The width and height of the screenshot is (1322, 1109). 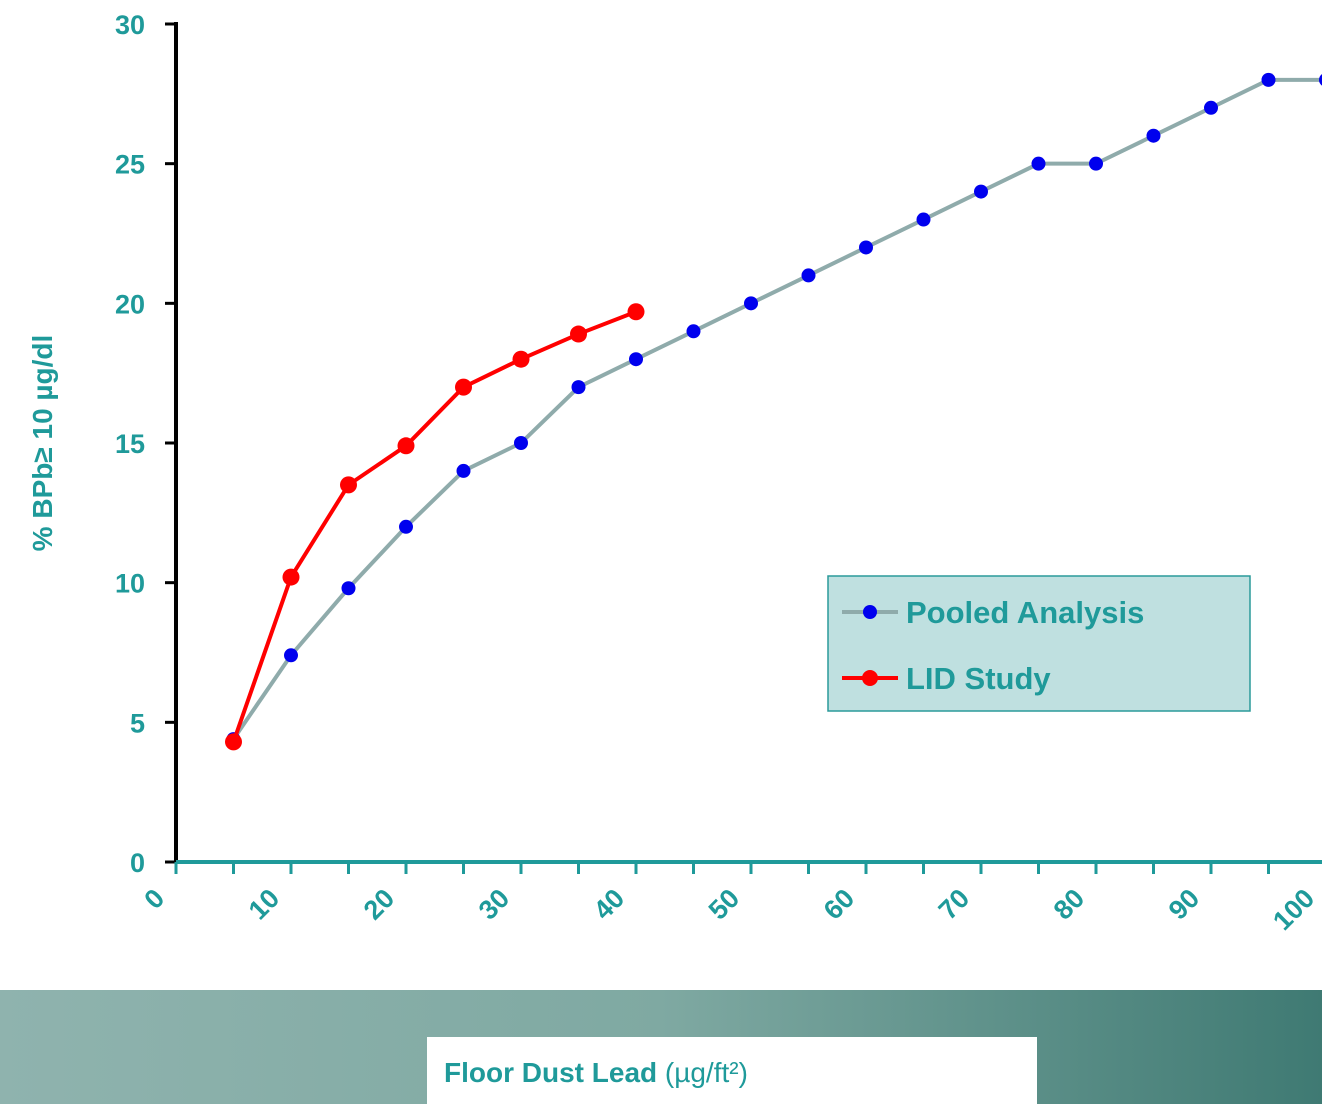 What do you see at coordinates (839, 904) in the screenshot?
I see `x-tick-label: 60` at bounding box center [839, 904].